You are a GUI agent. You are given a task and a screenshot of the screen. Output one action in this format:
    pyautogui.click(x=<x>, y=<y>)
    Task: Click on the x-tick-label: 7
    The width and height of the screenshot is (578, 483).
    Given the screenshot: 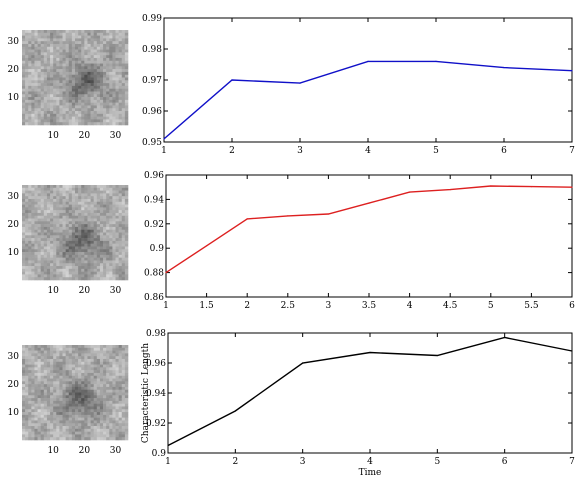 What is the action you would take?
    pyautogui.click(x=572, y=462)
    